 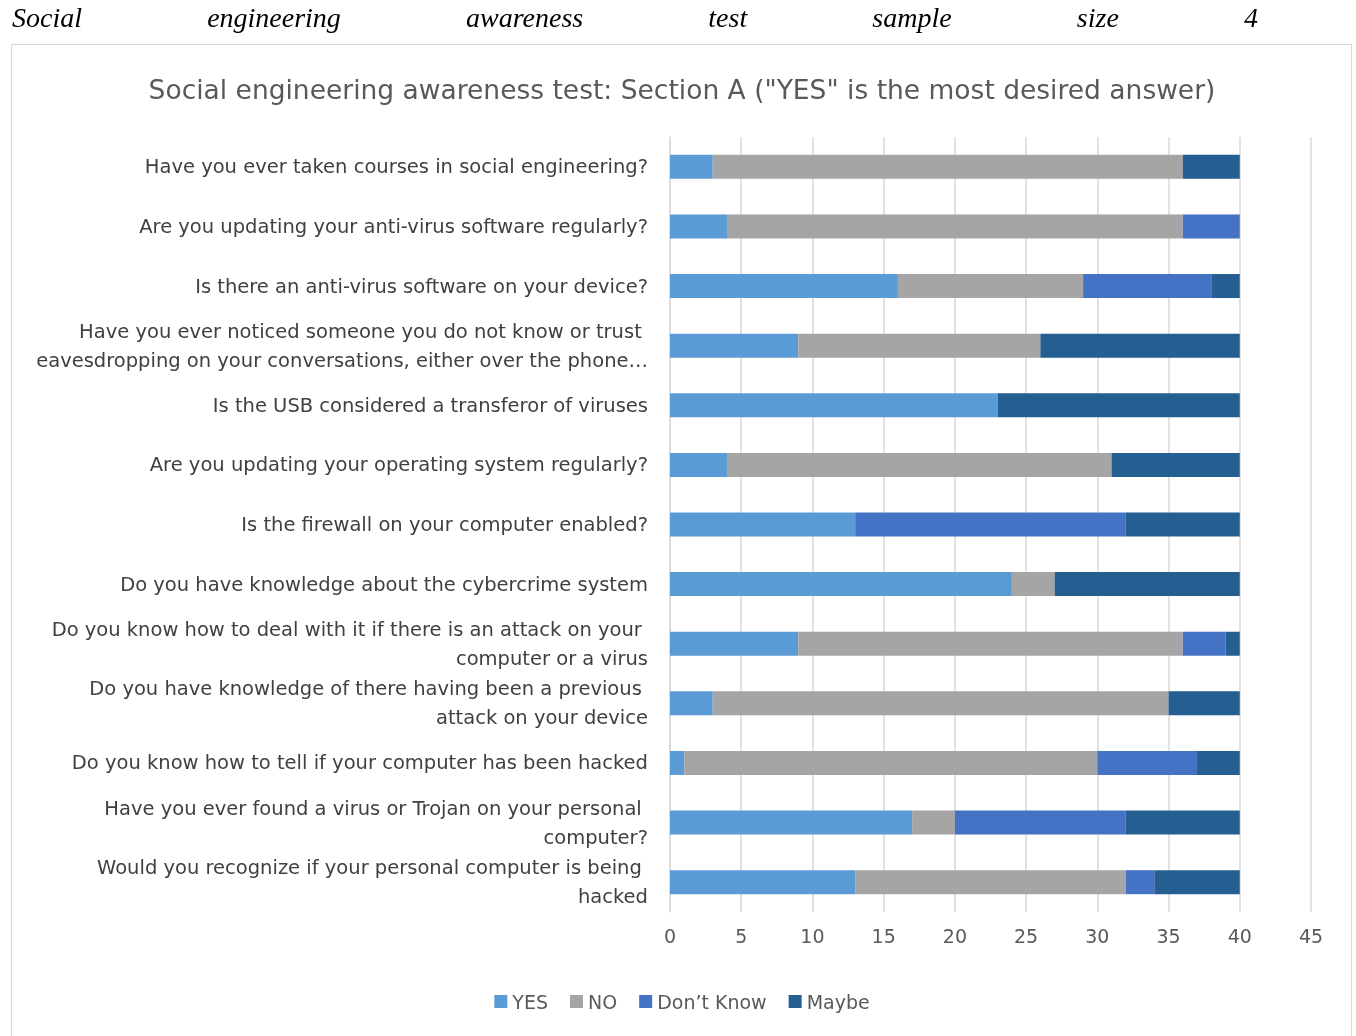 What do you see at coordinates (529, 1001) in the screenshot?
I see `legend-label: YES` at bounding box center [529, 1001].